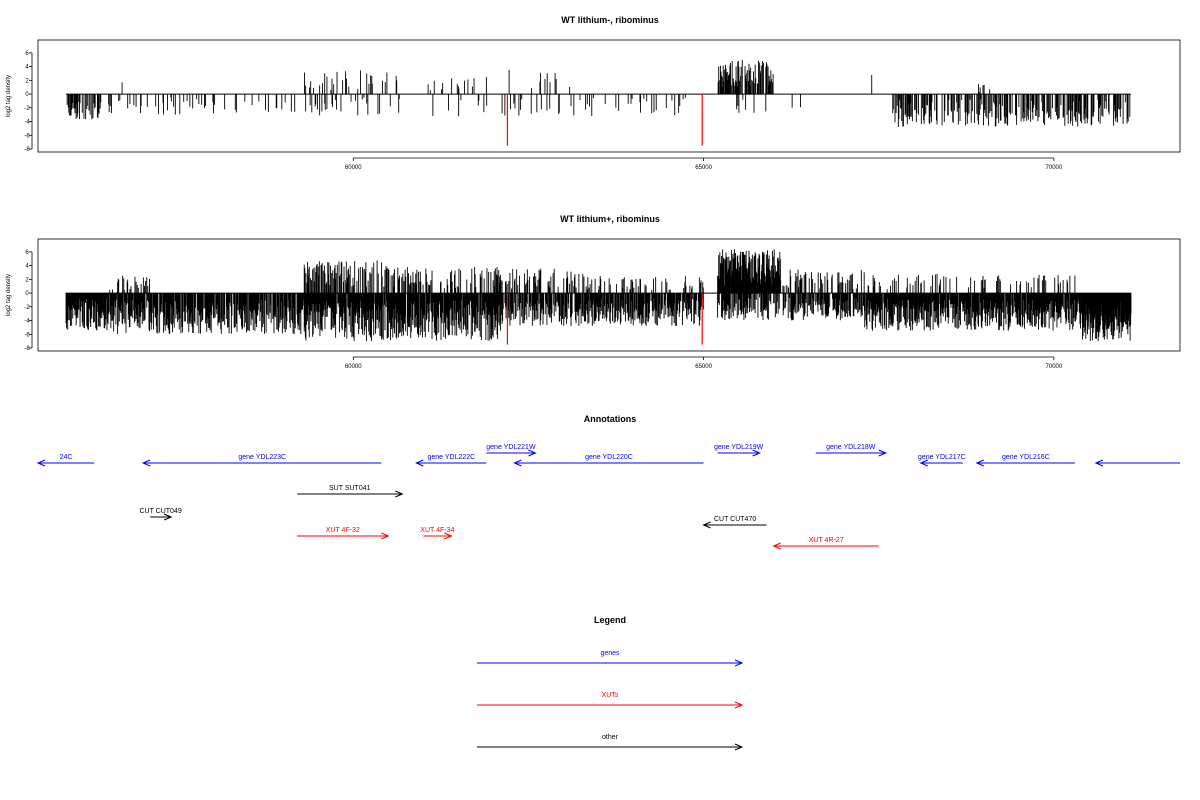 Image resolution: width=1200 pixels, height=800 pixels. I want to click on feature-label: CUT CUT470, so click(735, 519).